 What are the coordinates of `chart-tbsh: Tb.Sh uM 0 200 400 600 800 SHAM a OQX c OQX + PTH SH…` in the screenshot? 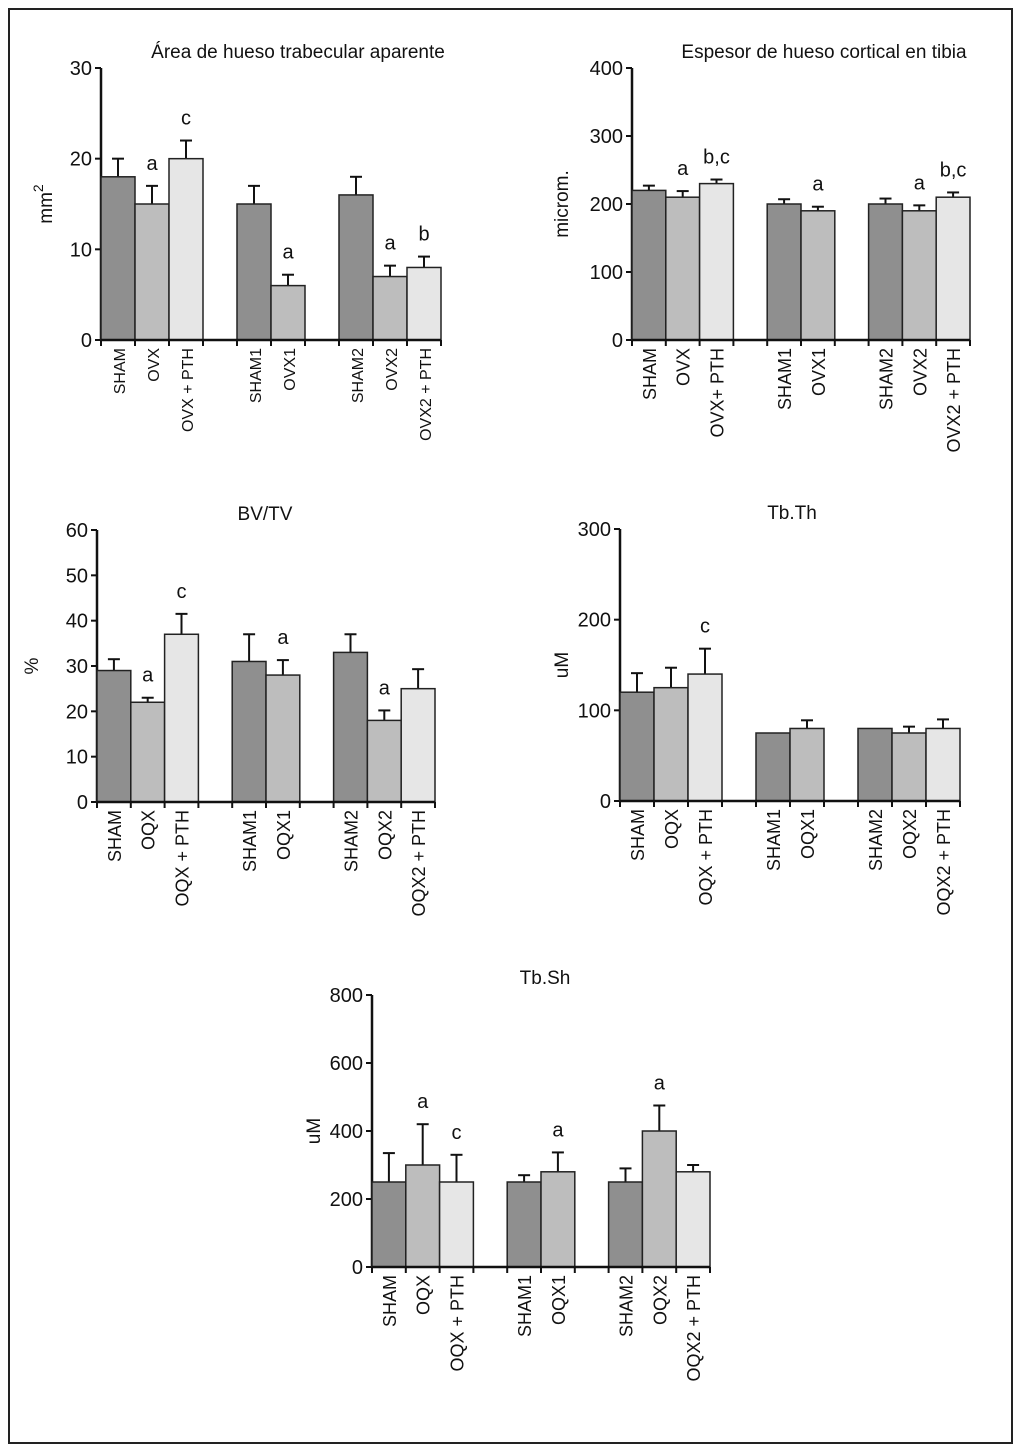 It's located at (507, 1175).